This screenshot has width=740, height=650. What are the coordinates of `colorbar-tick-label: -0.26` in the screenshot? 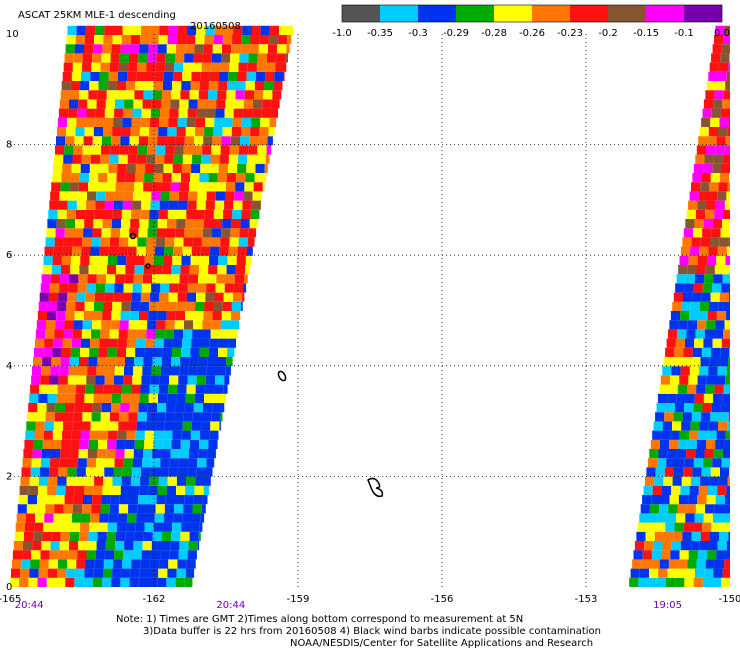 It's located at (532, 33).